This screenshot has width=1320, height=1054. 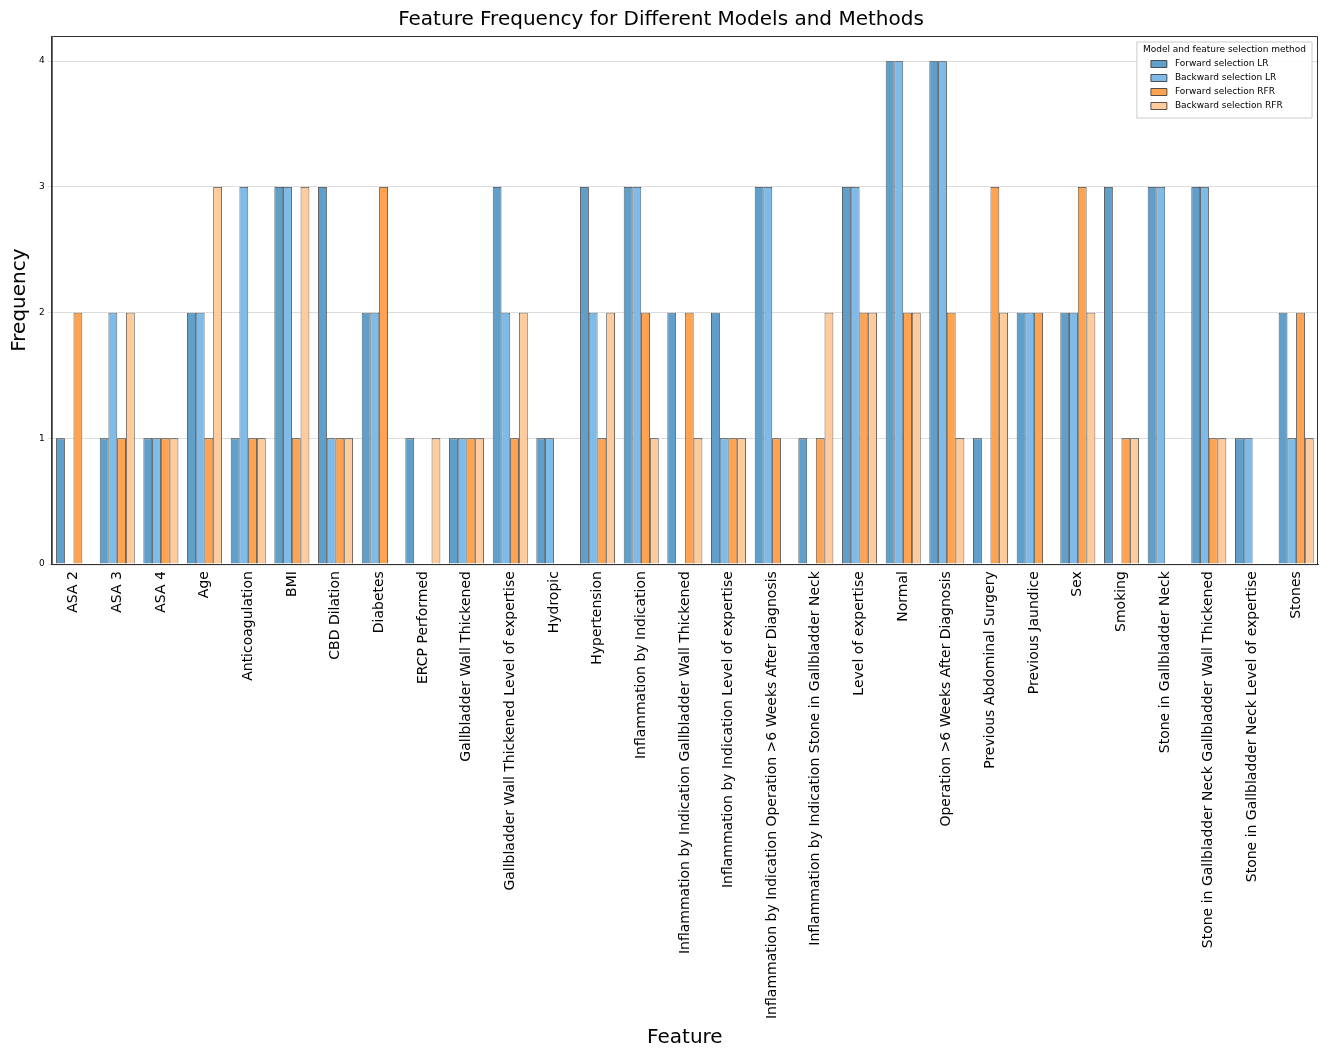 I want to click on x-tick-label: Stone in Gallbladder Neck Gallbladder Wall Thickened, so click(x=1207, y=760).